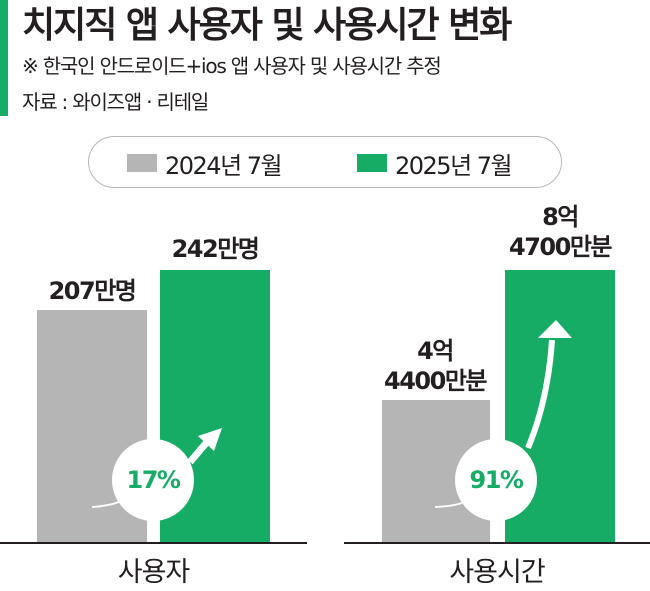  I want to click on time-baseline, so click(497, 543).